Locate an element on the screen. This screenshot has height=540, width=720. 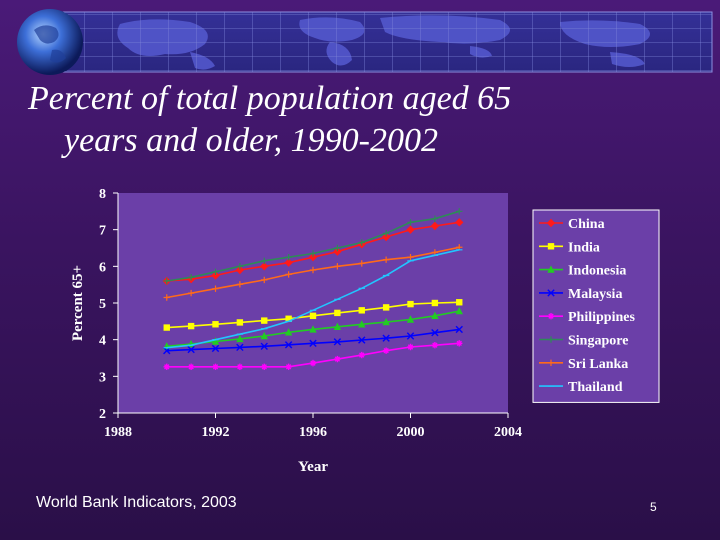
legend-box is located at coordinates (596, 306).